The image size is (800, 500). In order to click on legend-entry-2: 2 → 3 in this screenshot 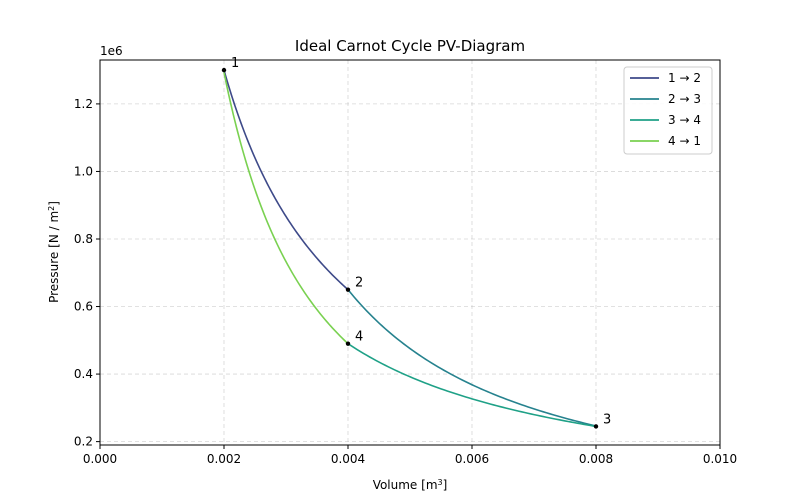, I will do `click(684, 99)`.